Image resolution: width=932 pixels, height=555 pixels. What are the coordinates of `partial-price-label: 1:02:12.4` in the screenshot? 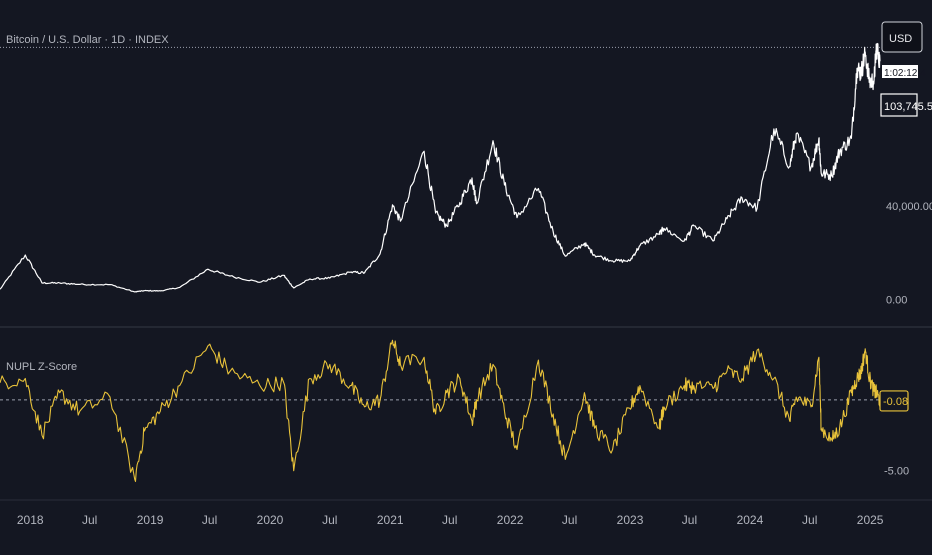 It's located at (905, 73).